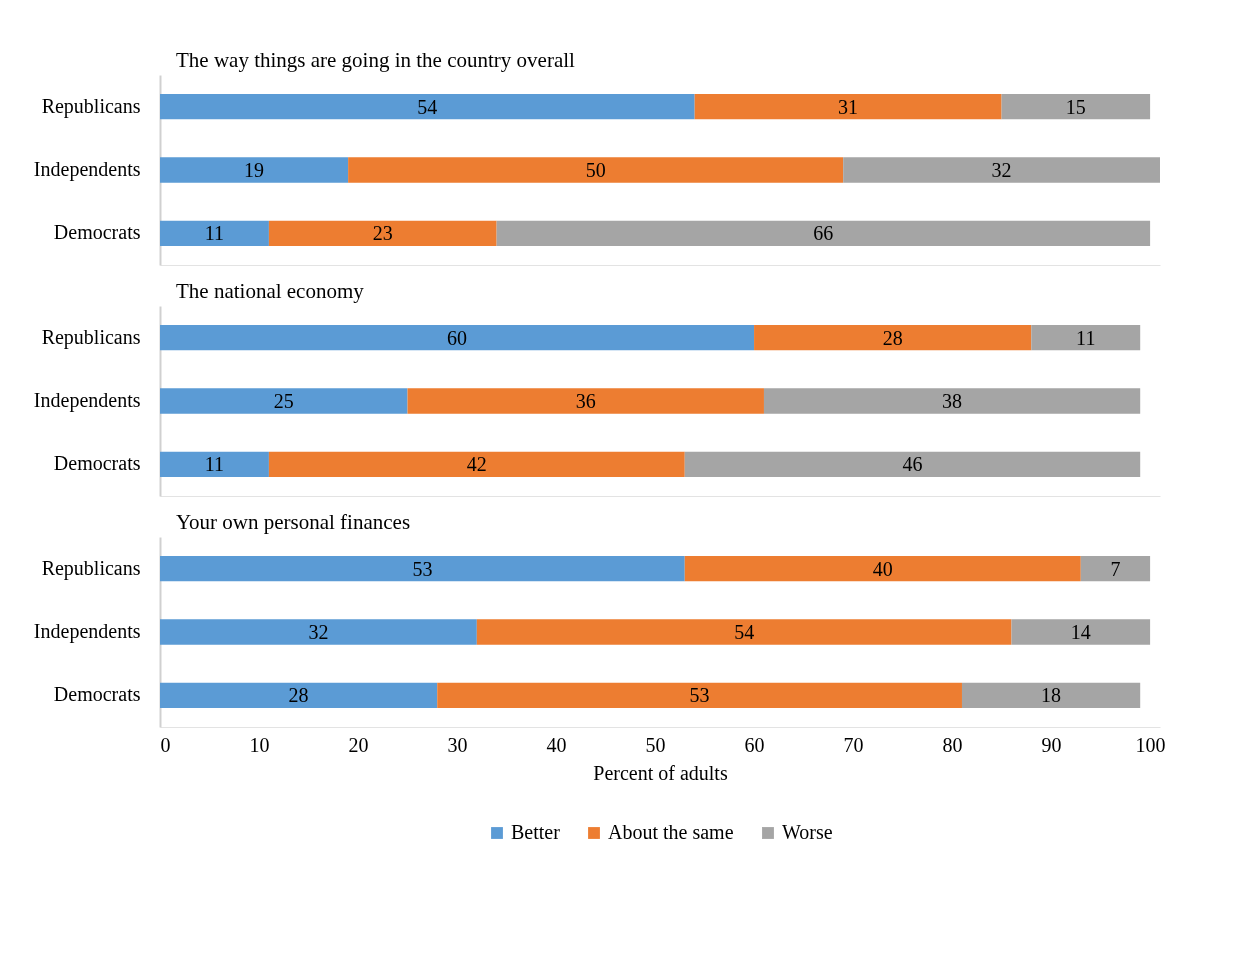 The height and width of the screenshot is (962, 1252). What do you see at coordinates (952, 744) in the screenshot?
I see `x-tick-label: 80` at bounding box center [952, 744].